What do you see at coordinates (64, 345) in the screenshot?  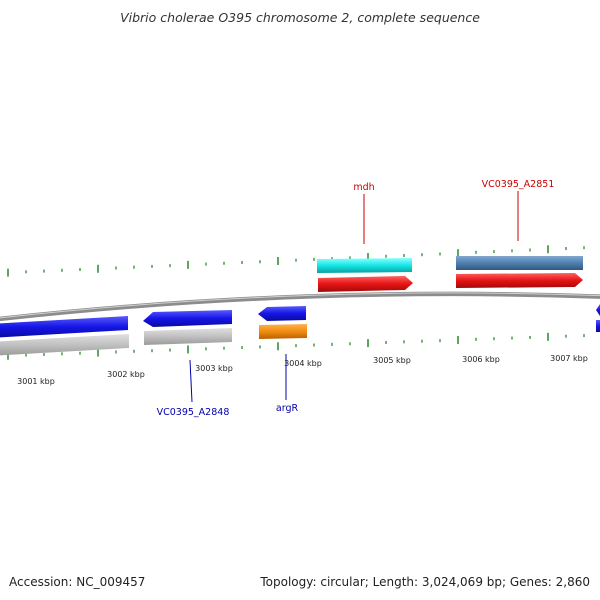 I see `gray-gene-a` at bounding box center [64, 345].